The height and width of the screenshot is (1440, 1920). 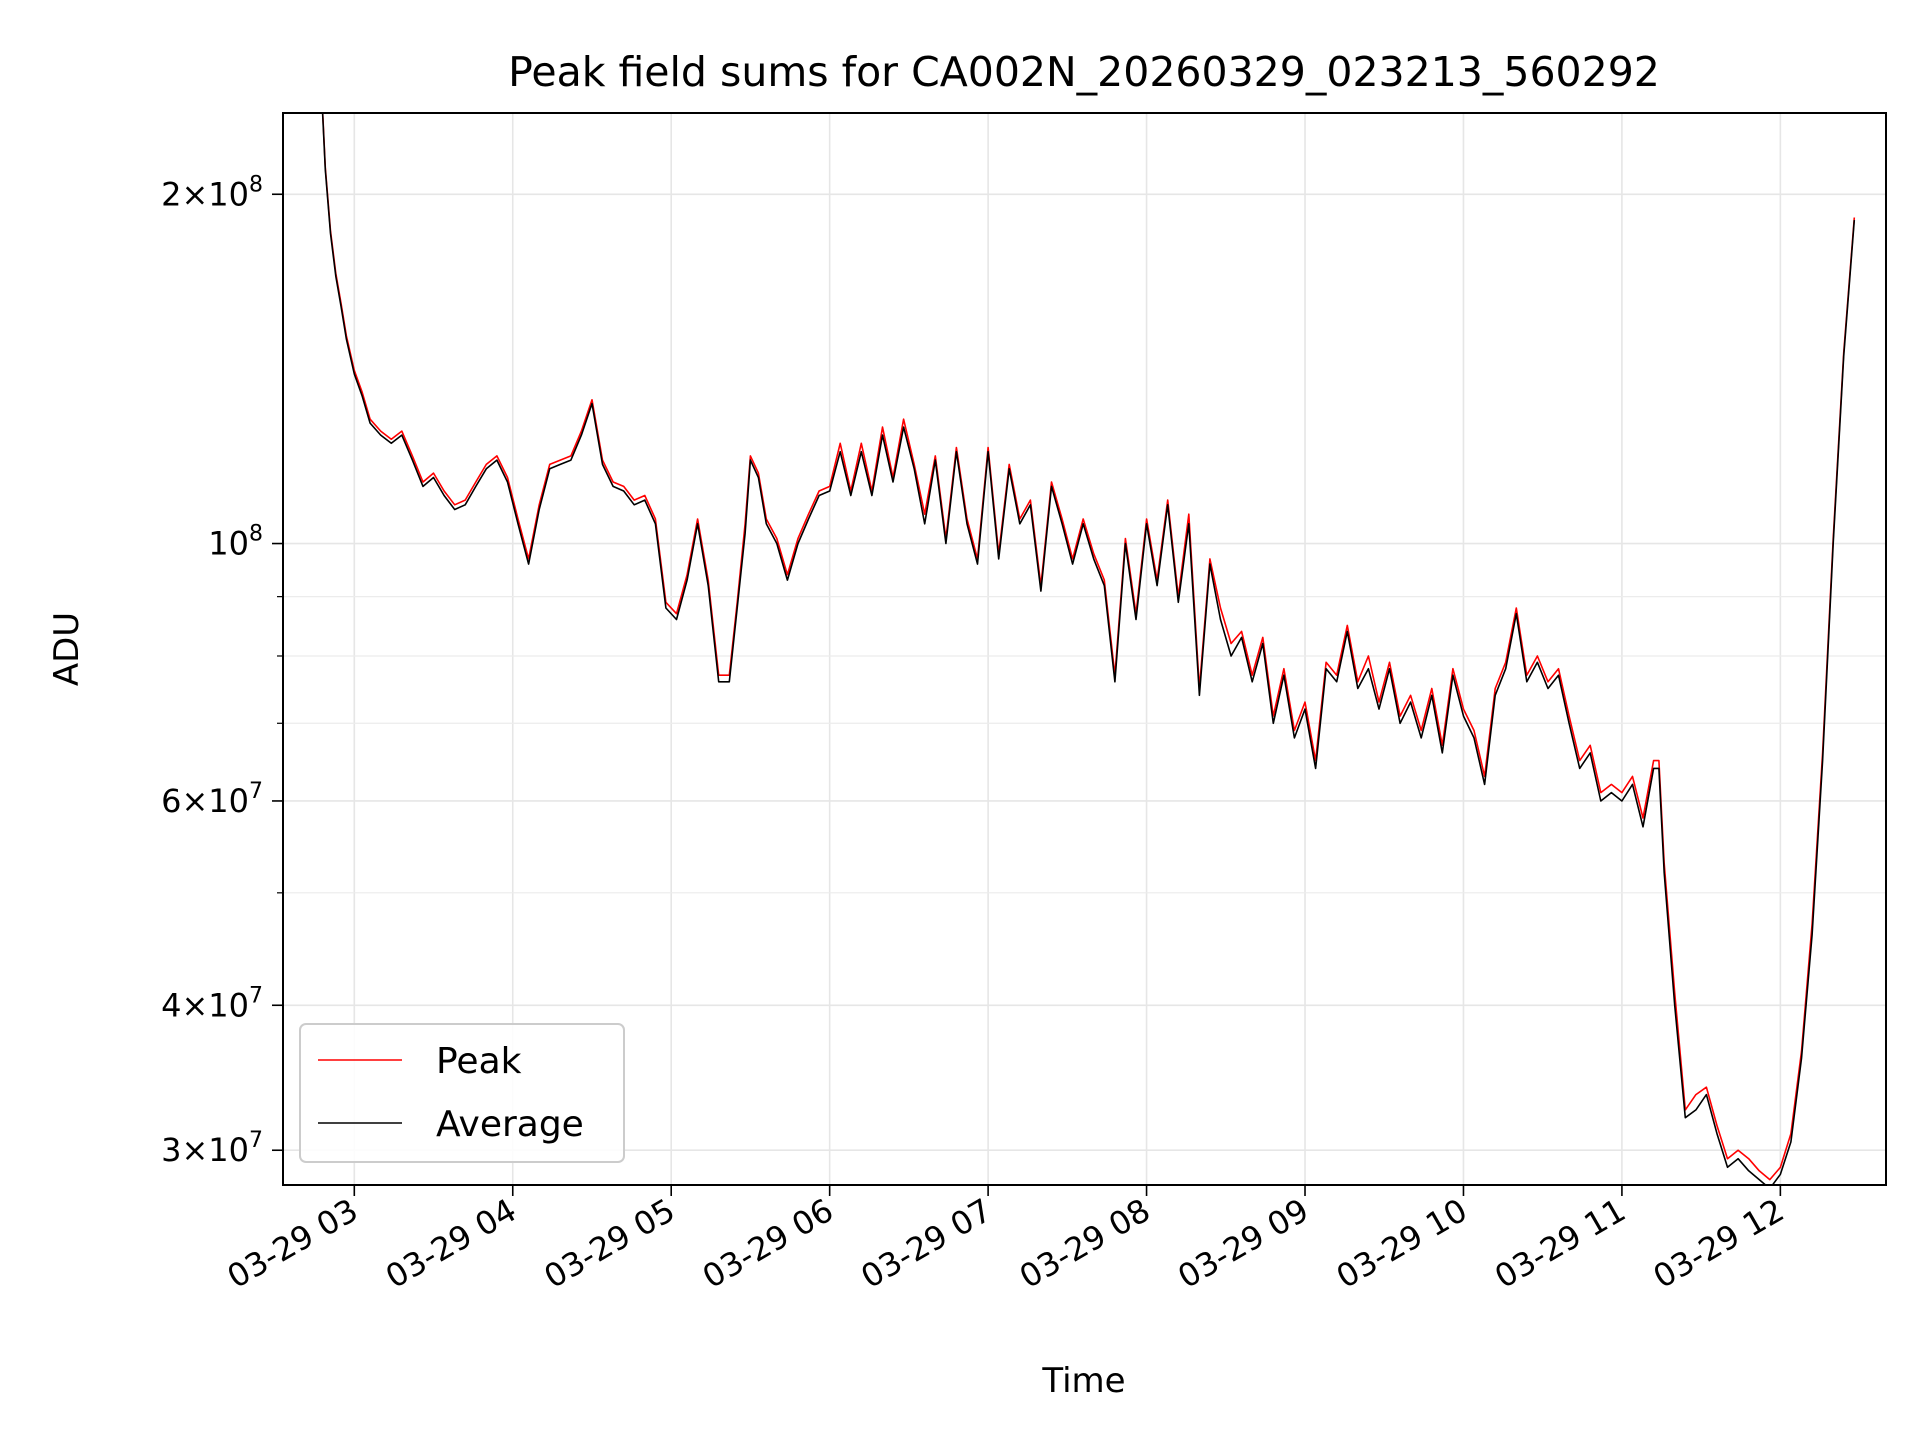 I want to click on legend-box, so click(x=462, y=1093).